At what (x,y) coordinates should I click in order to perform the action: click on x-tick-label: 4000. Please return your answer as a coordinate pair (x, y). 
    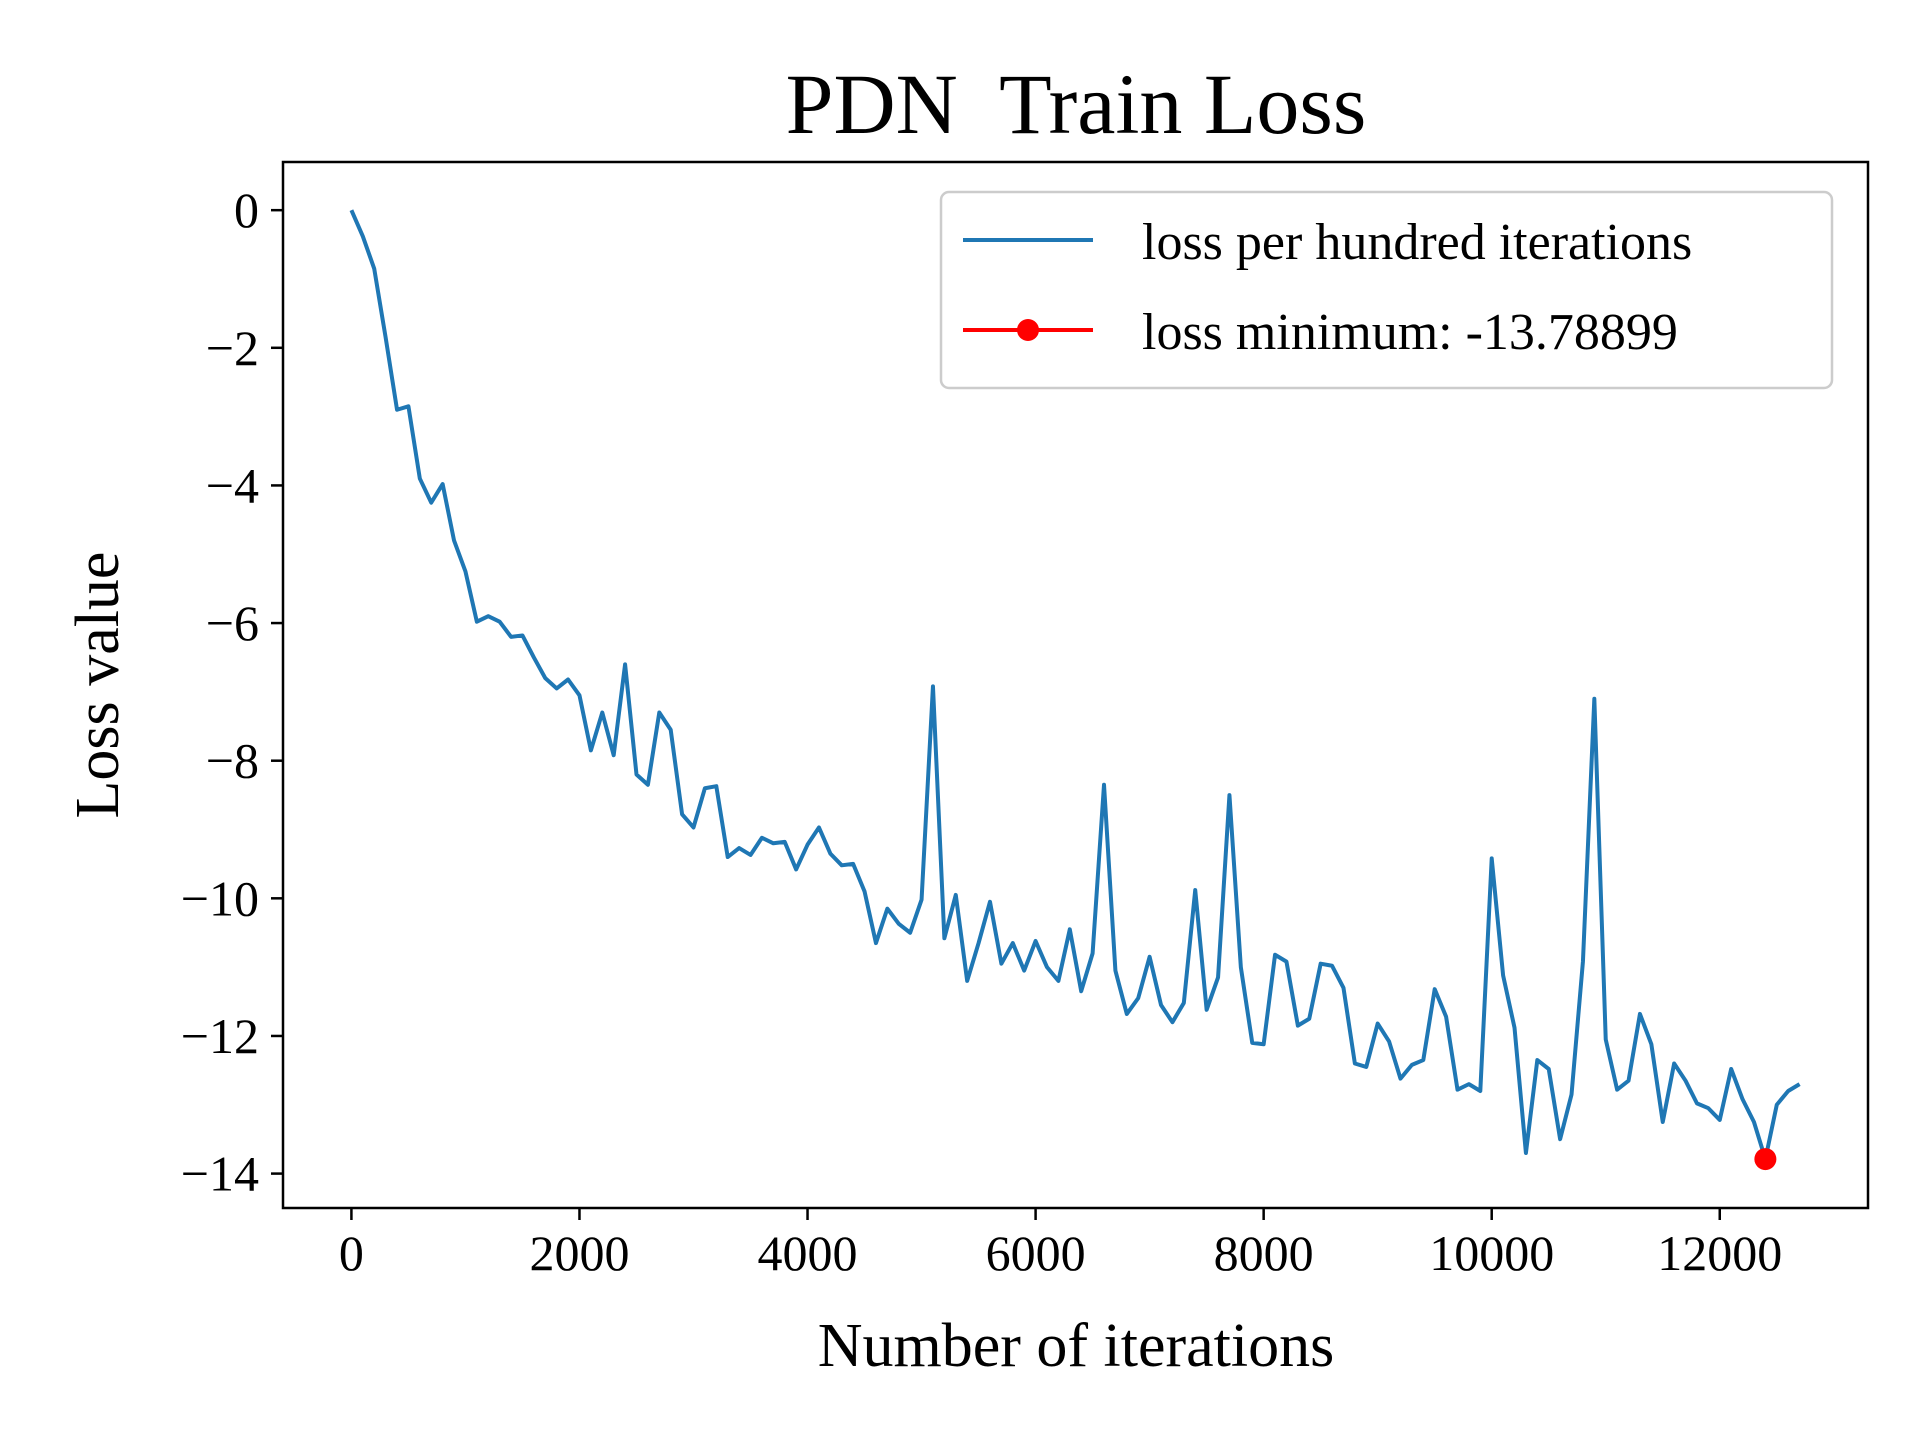
    Looking at the image, I should click on (808, 1253).